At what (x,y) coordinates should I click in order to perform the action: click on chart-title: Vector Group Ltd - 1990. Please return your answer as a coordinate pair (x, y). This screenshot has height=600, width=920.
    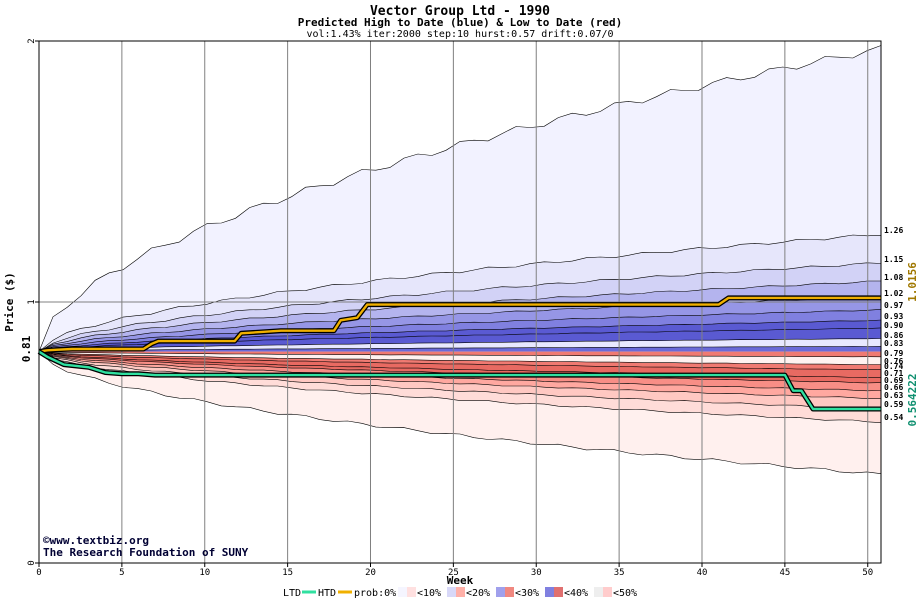
    Looking at the image, I should click on (460, 11).